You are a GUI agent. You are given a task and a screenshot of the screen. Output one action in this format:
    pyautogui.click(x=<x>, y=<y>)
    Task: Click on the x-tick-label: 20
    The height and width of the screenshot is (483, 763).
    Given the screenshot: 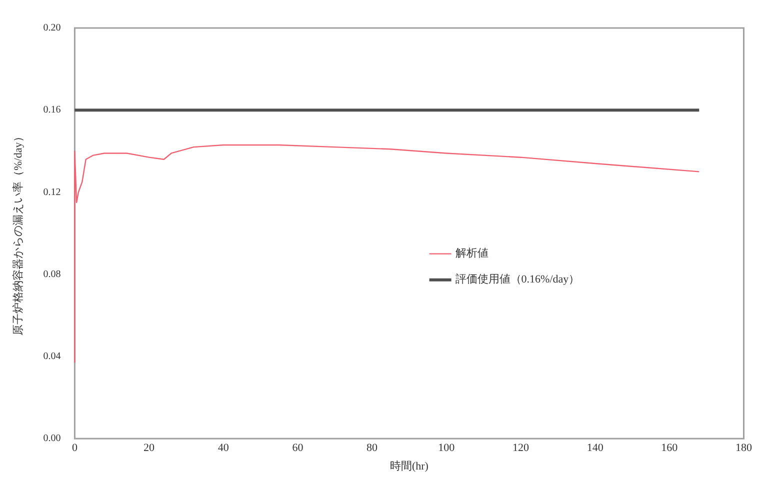 What is the action you would take?
    pyautogui.click(x=150, y=448)
    